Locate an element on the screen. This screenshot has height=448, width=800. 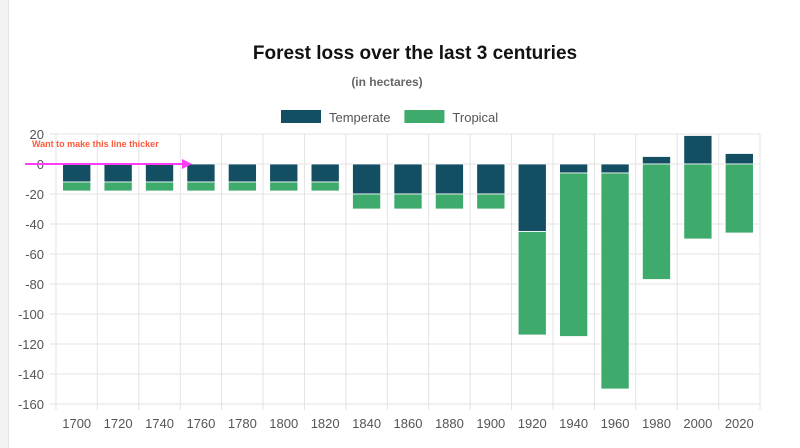
chart-subtitle: (in hectares) is located at coordinates (386, 82).